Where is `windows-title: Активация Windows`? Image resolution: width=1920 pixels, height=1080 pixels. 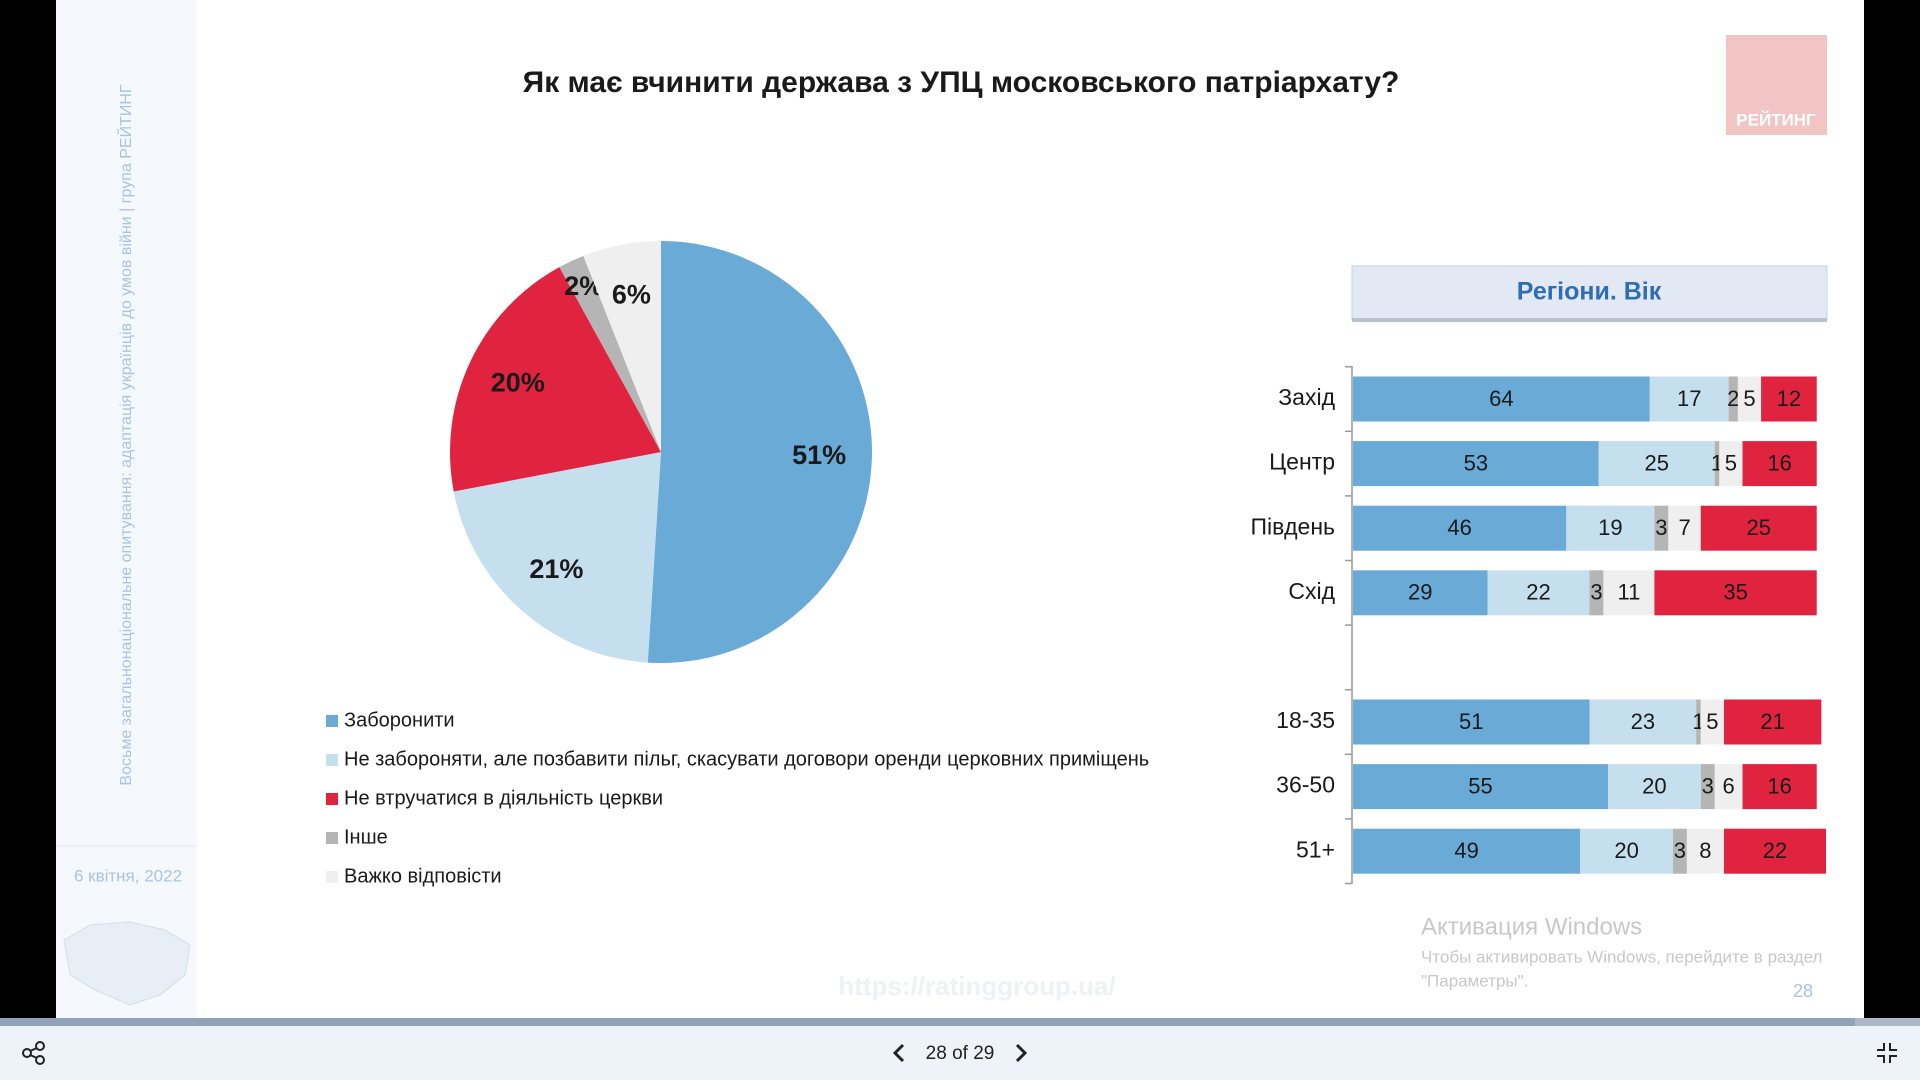 windows-title: Активация Windows is located at coordinates (1531, 926).